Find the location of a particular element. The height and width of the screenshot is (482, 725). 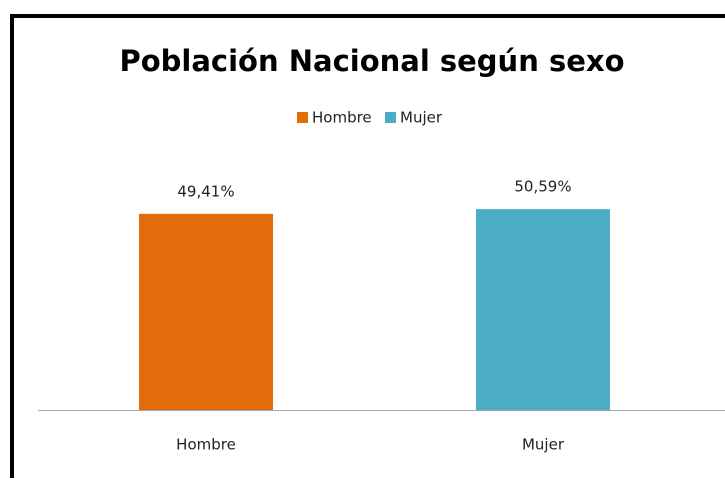

x-tick-label: Mujer is located at coordinates (543, 445).